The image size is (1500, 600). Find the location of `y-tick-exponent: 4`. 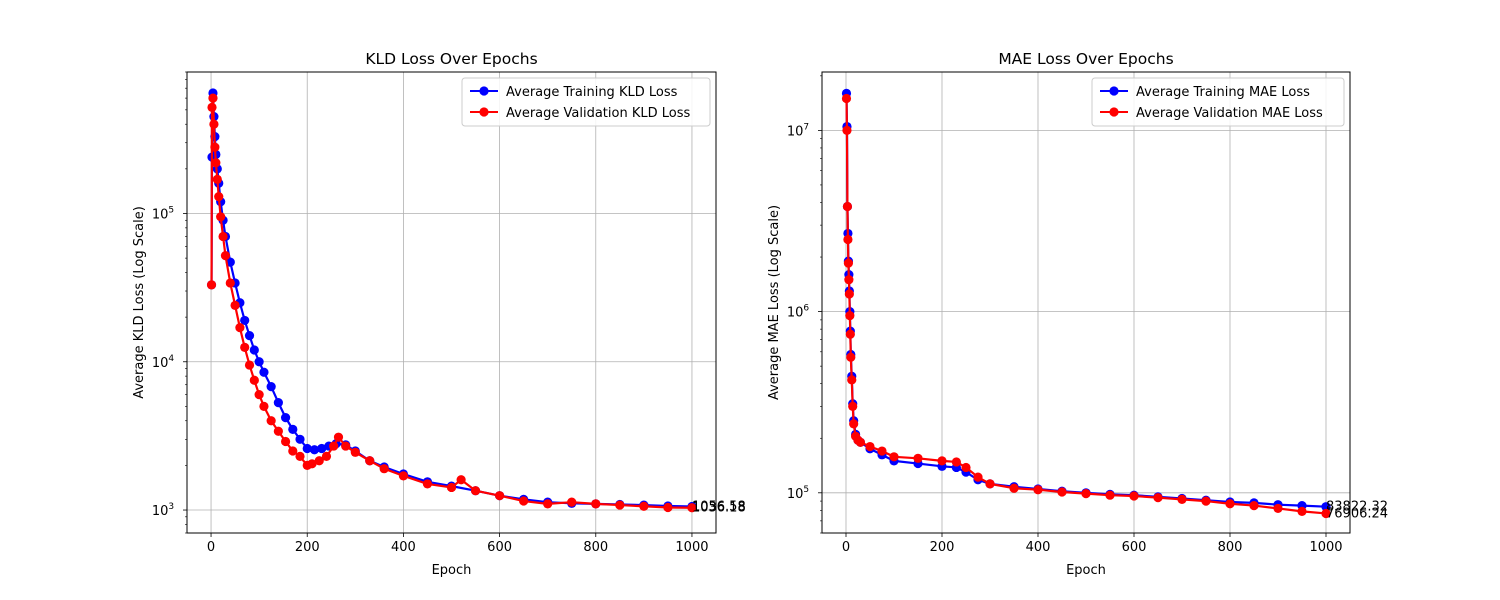

y-tick-exponent: 4 is located at coordinates (171, 359).